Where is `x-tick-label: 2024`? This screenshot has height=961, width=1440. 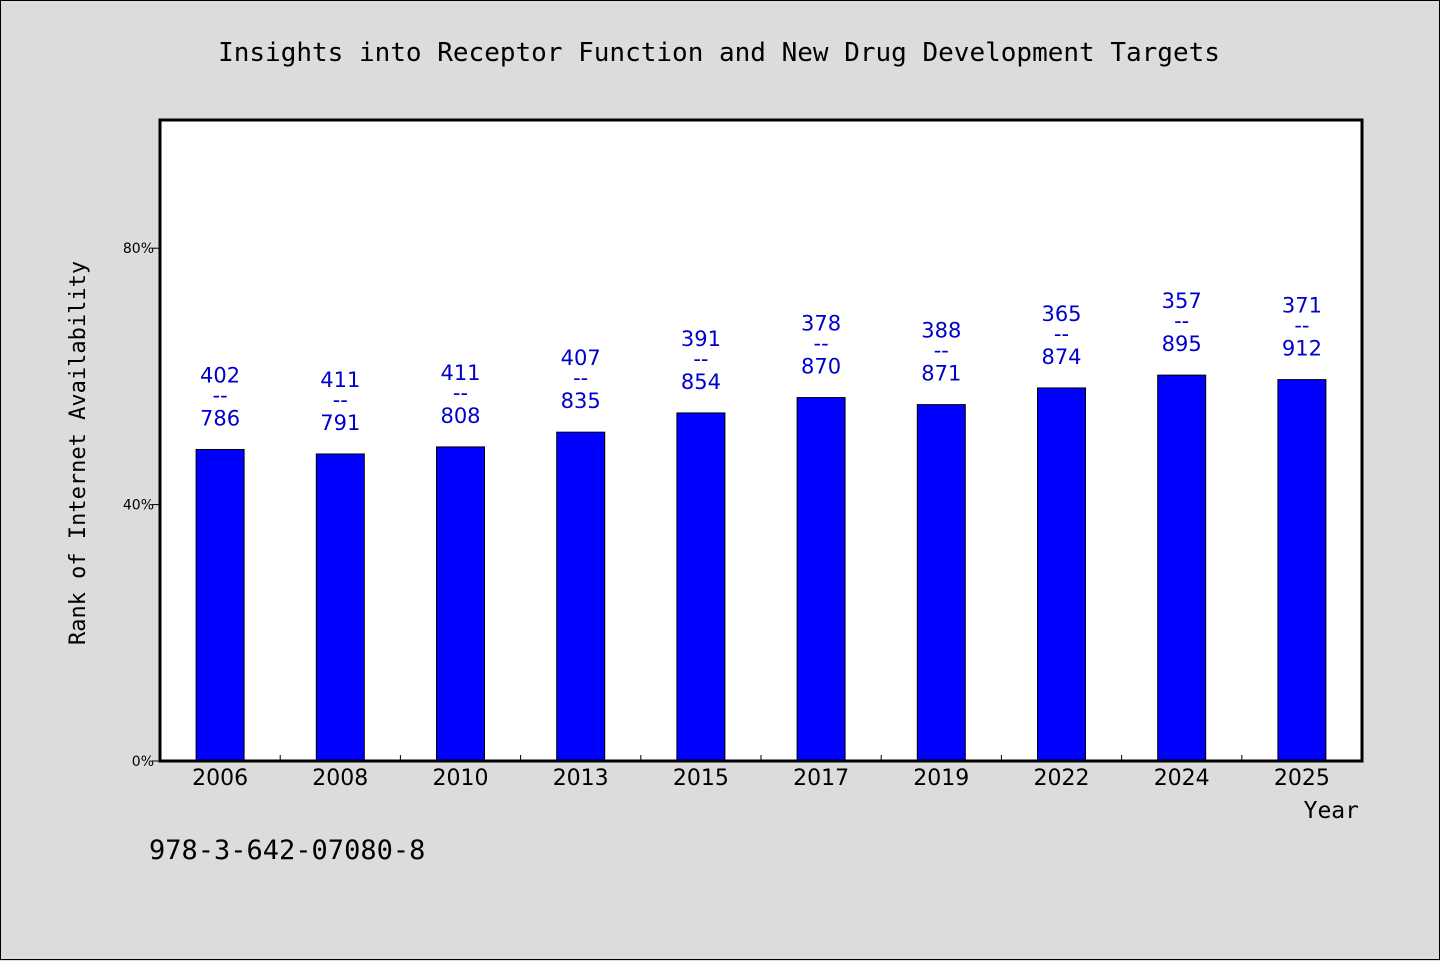 x-tick-label: 2024 is located at coordinates (1182, 778).